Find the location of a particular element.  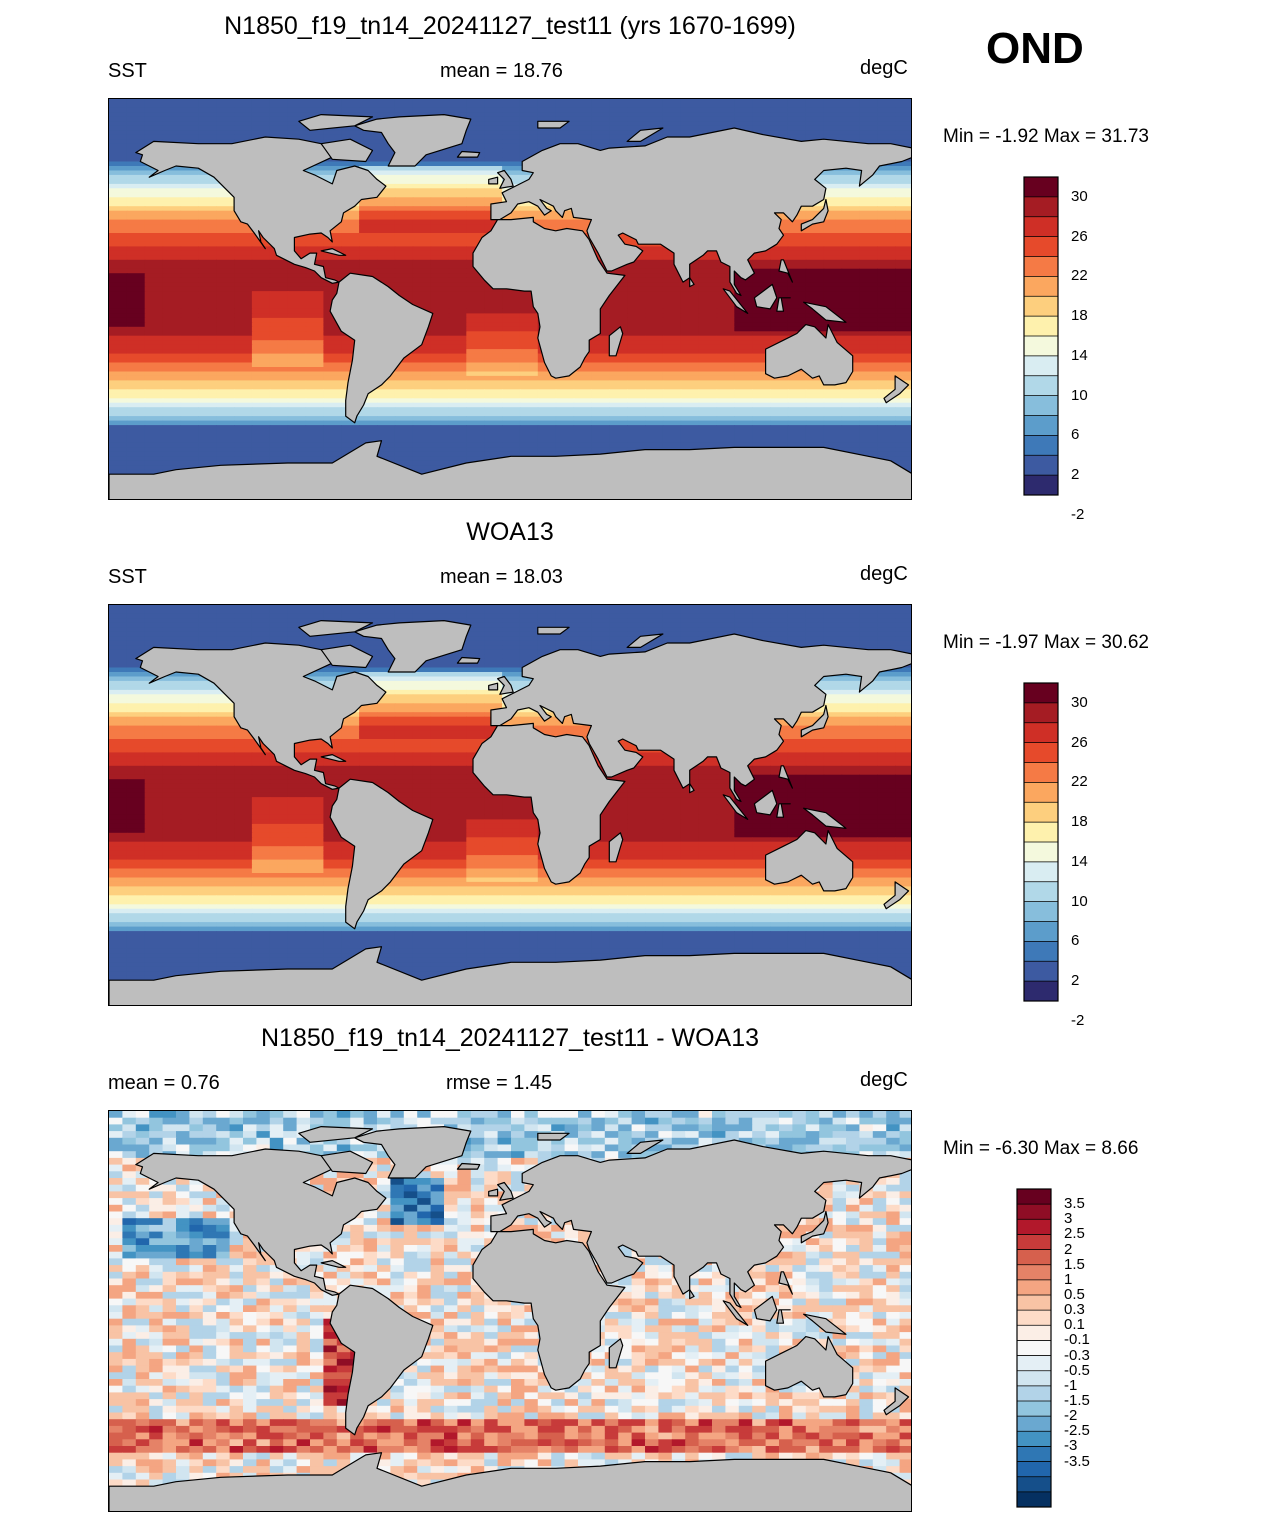

panel-1-minmax: Min = -1.92 Max = 31.73 is located at coordinates (1046, 136).